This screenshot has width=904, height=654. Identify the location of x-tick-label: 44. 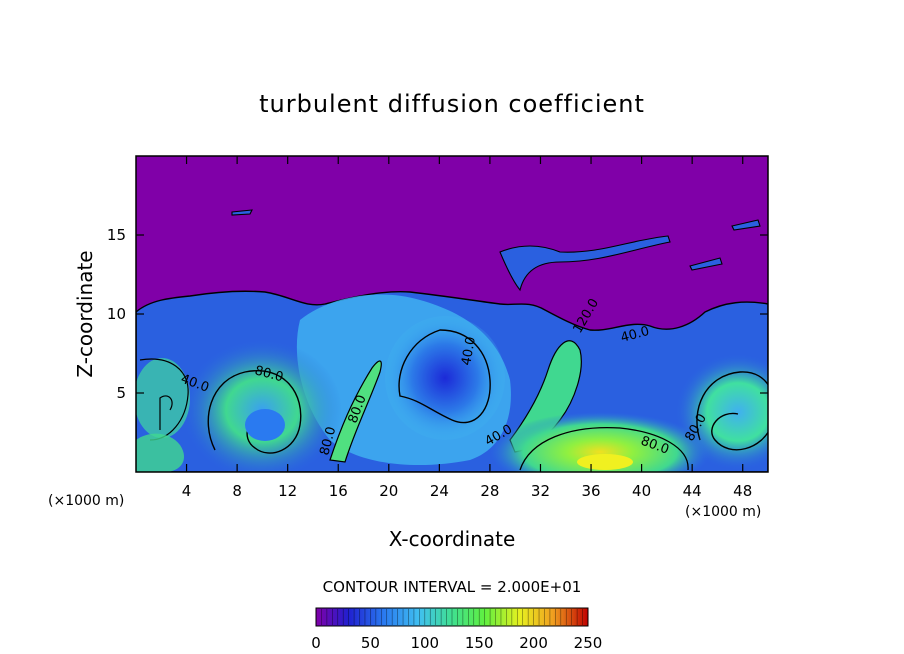
(692, 491).